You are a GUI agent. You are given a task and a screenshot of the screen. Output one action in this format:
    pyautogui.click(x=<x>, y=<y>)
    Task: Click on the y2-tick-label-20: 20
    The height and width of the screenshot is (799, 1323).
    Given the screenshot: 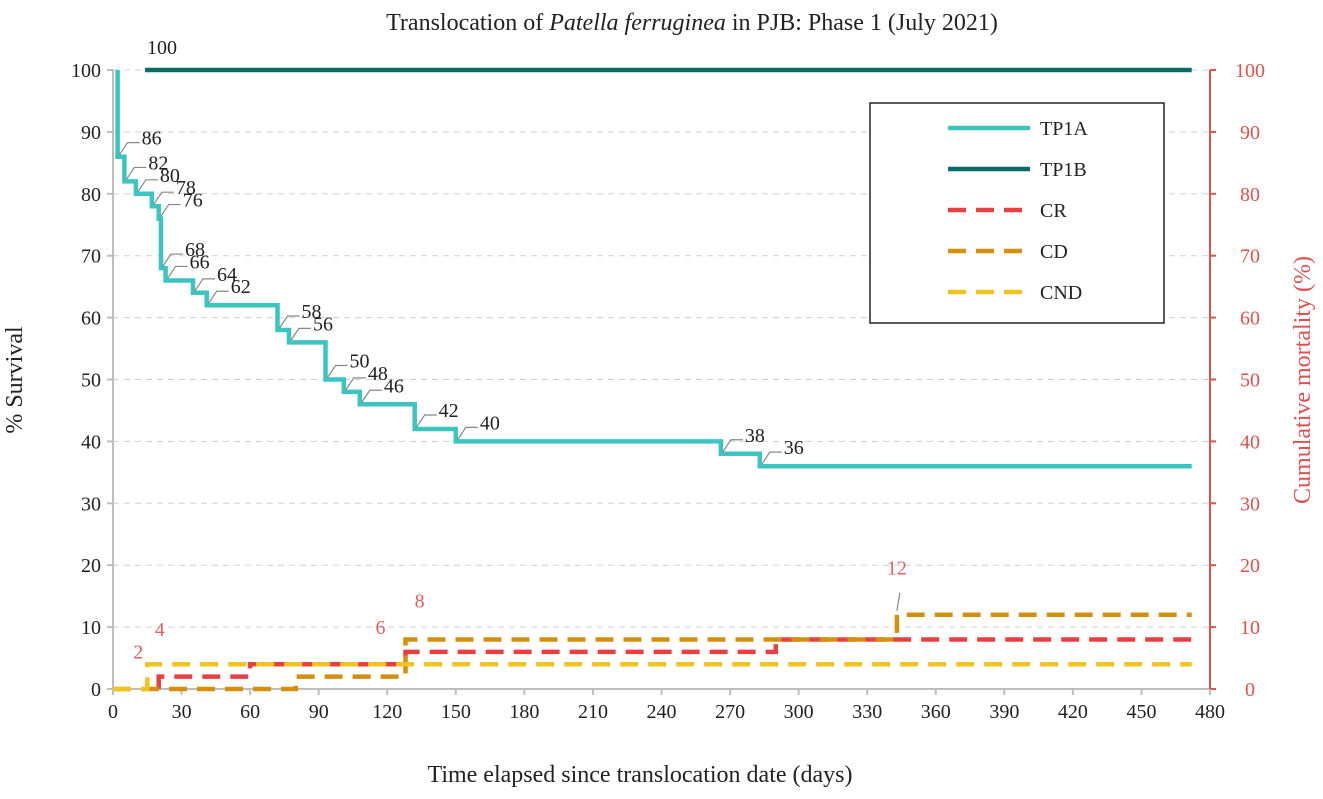 What is the action you would take?
    pyautogui.click(x=1250, y=566)
    